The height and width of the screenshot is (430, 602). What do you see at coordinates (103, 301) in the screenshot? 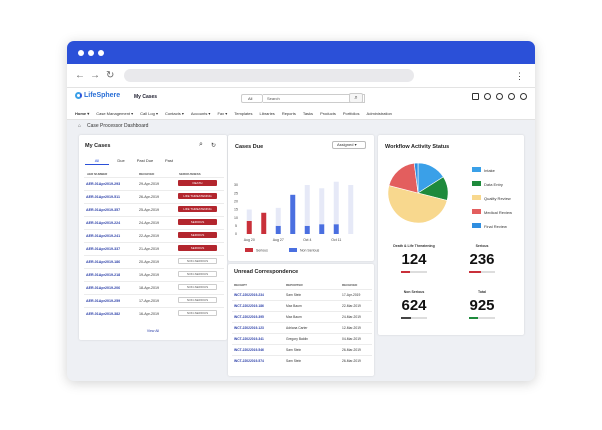
I see `aer-number-link: AER-01Apr2019-259` at bounding box center [103, 301].